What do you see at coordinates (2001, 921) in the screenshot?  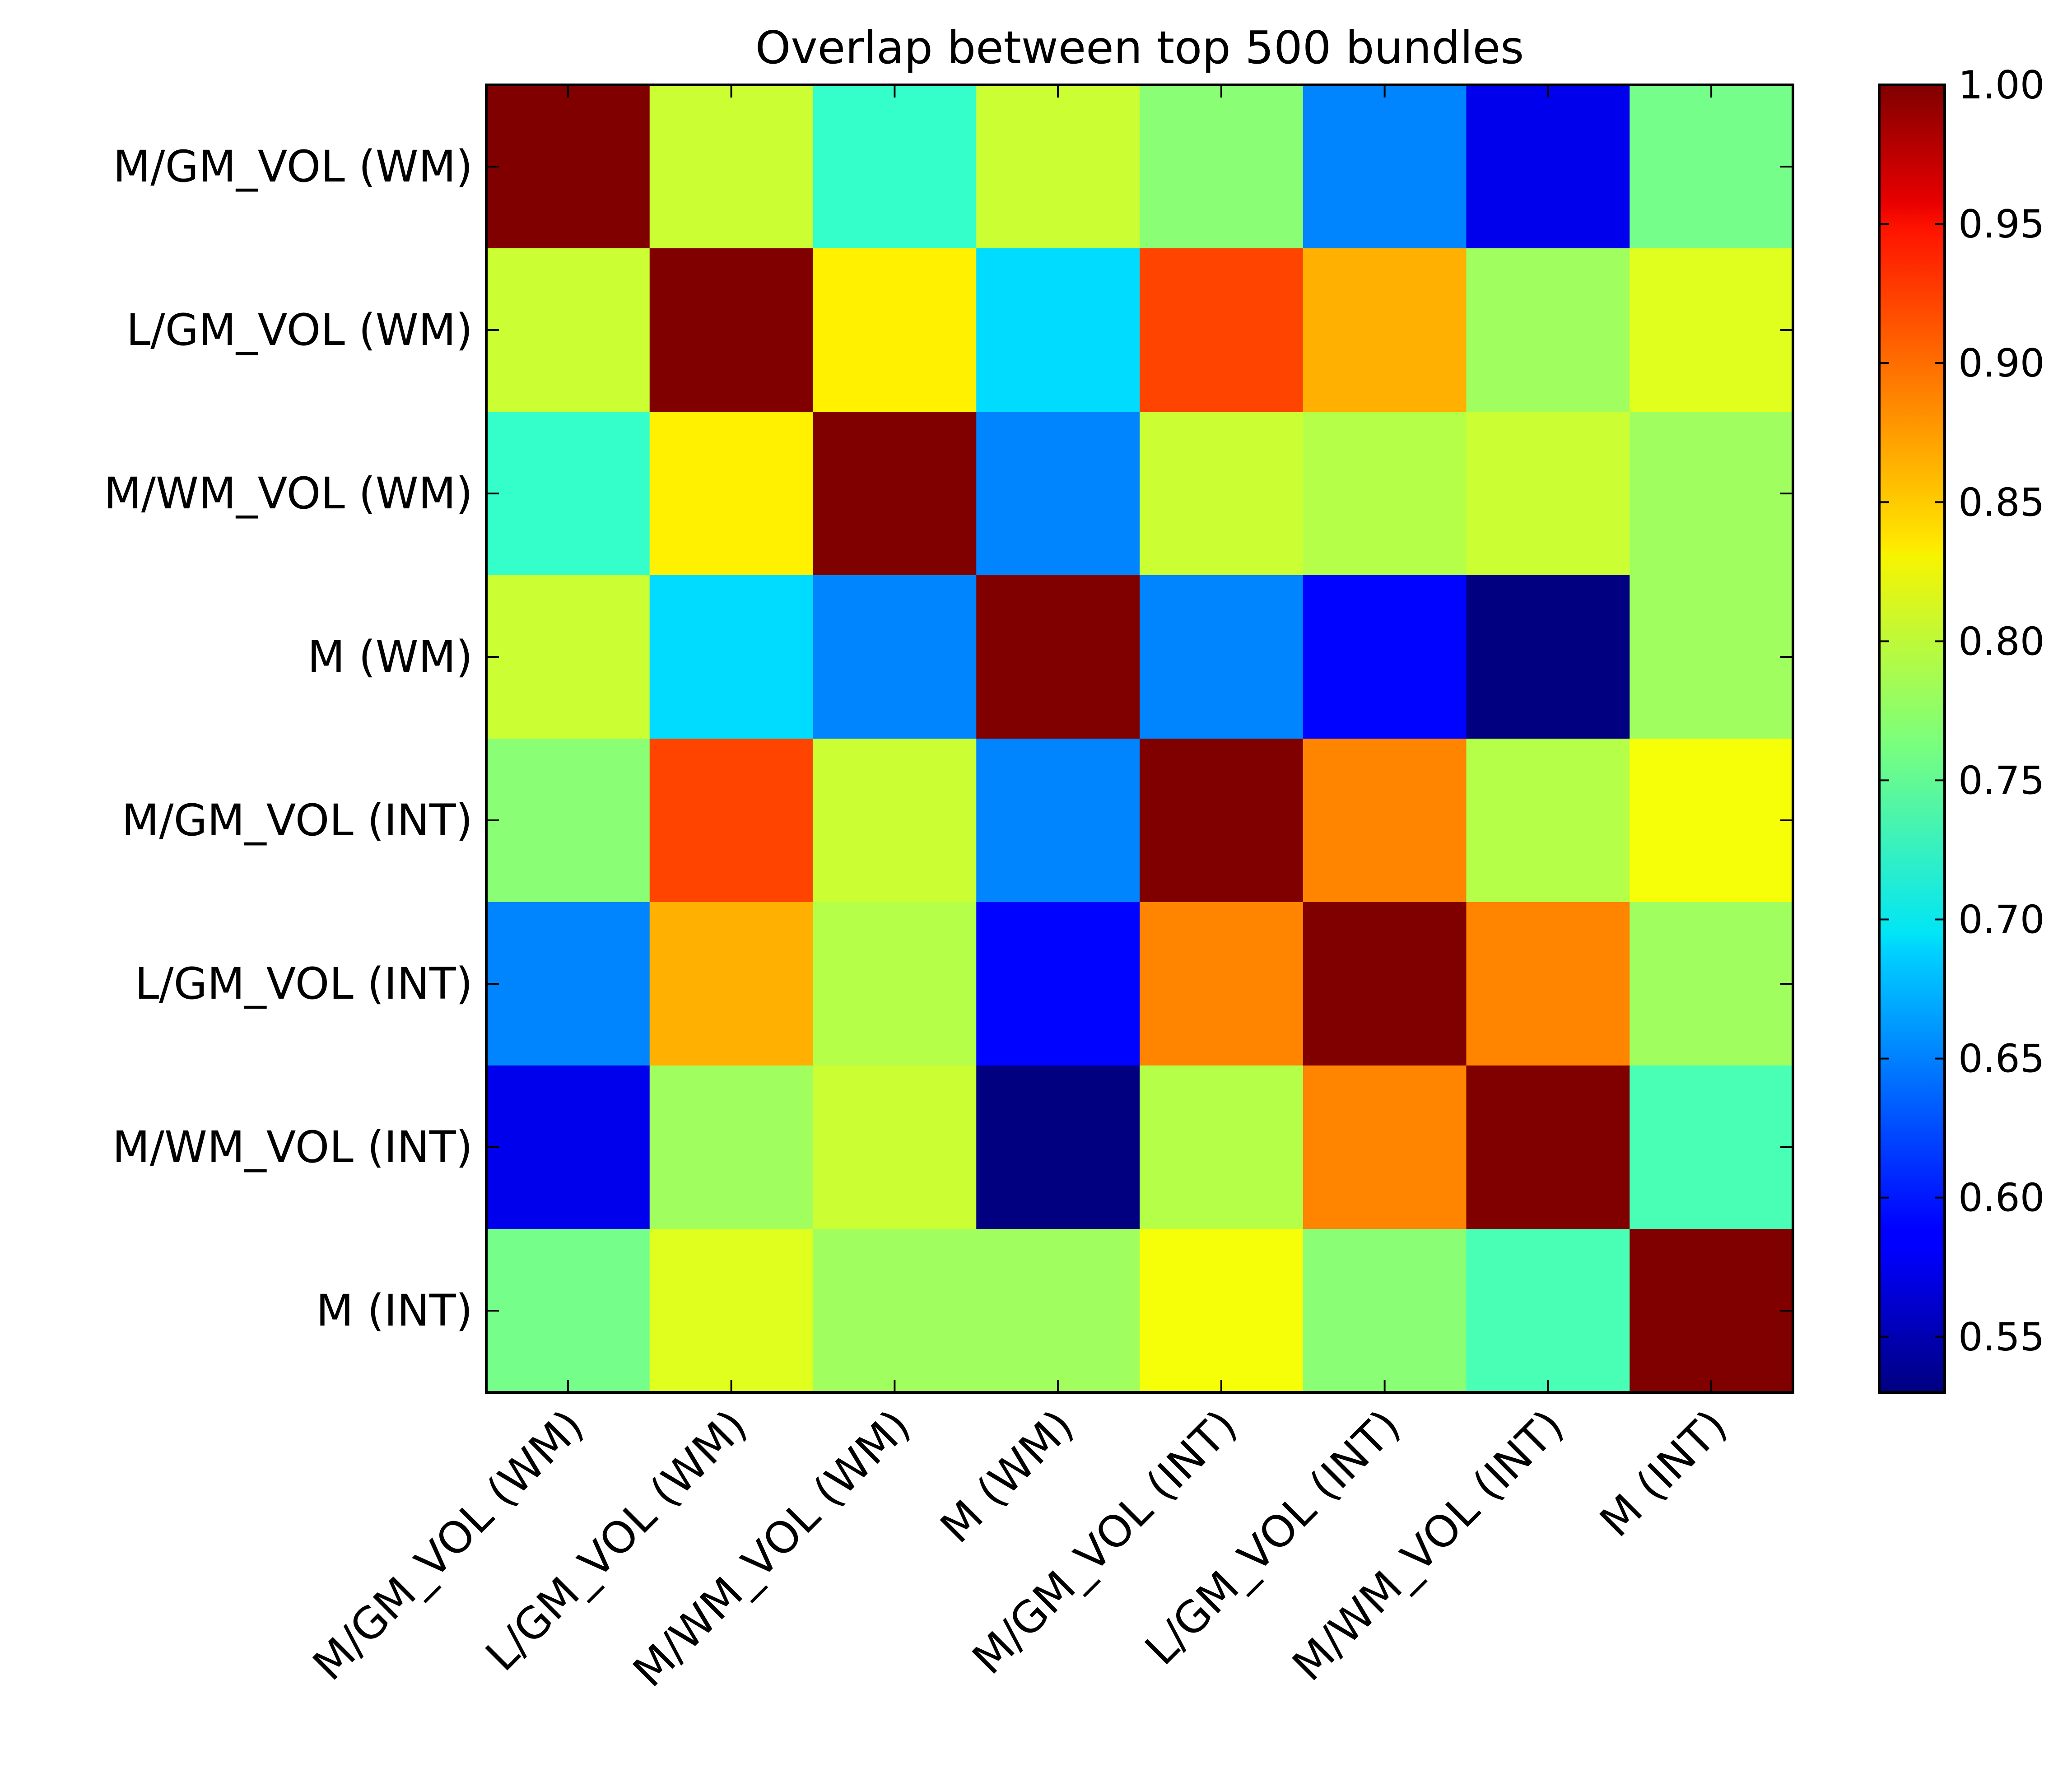 I see `colorbar-tick-label: 0.70` at bounding box center [2001, 921].